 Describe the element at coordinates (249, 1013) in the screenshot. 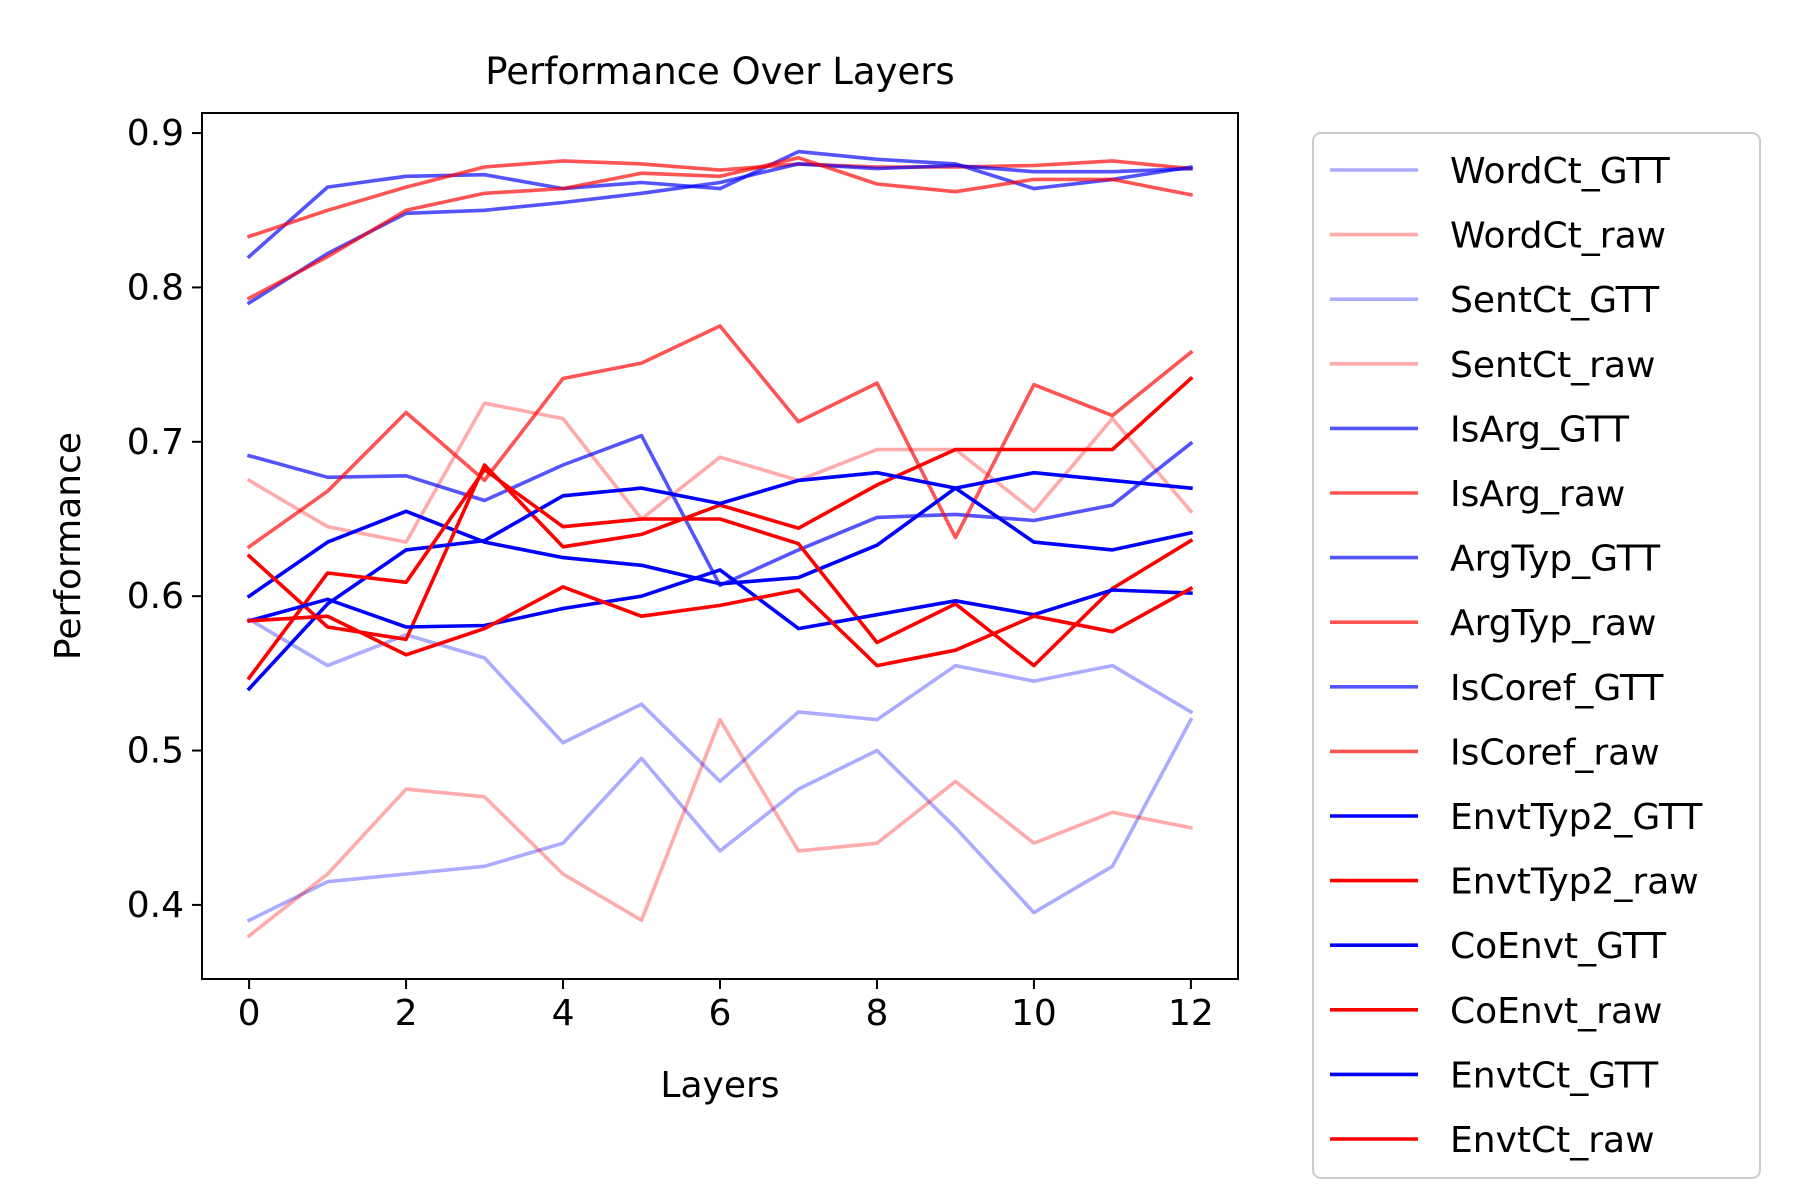

I see `x-tick-label: 0` at that location.